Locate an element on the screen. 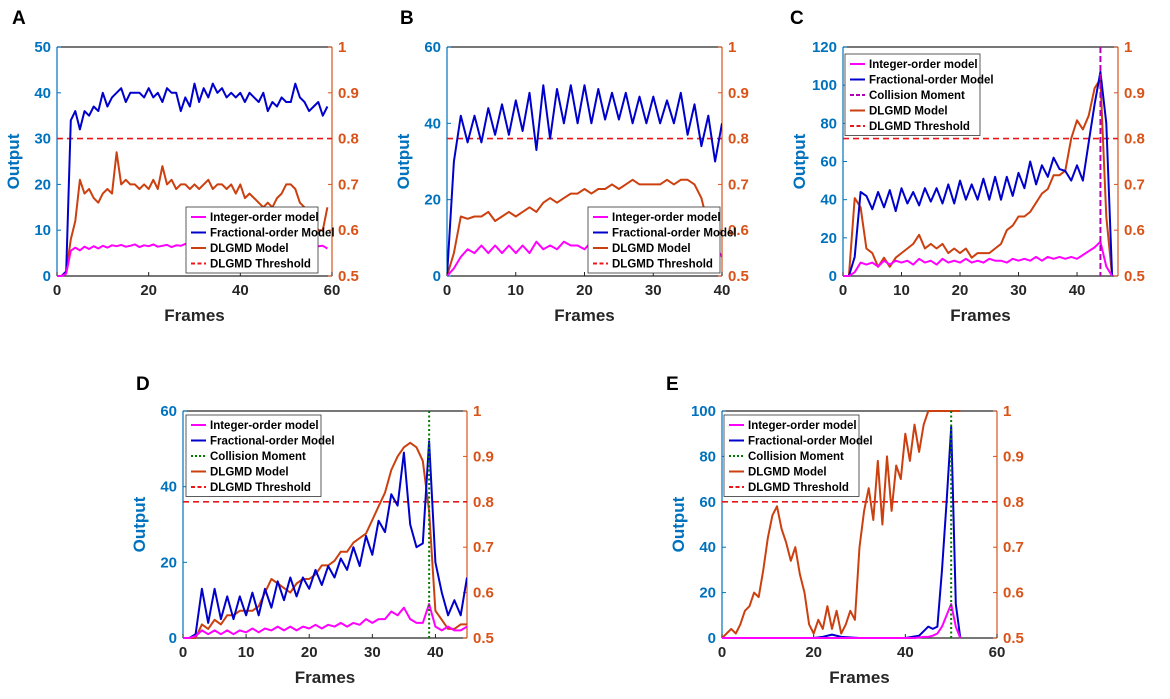 The width and height of the screenshot is (1170, 699). panel-label: E is located at coordinates (672, 384).